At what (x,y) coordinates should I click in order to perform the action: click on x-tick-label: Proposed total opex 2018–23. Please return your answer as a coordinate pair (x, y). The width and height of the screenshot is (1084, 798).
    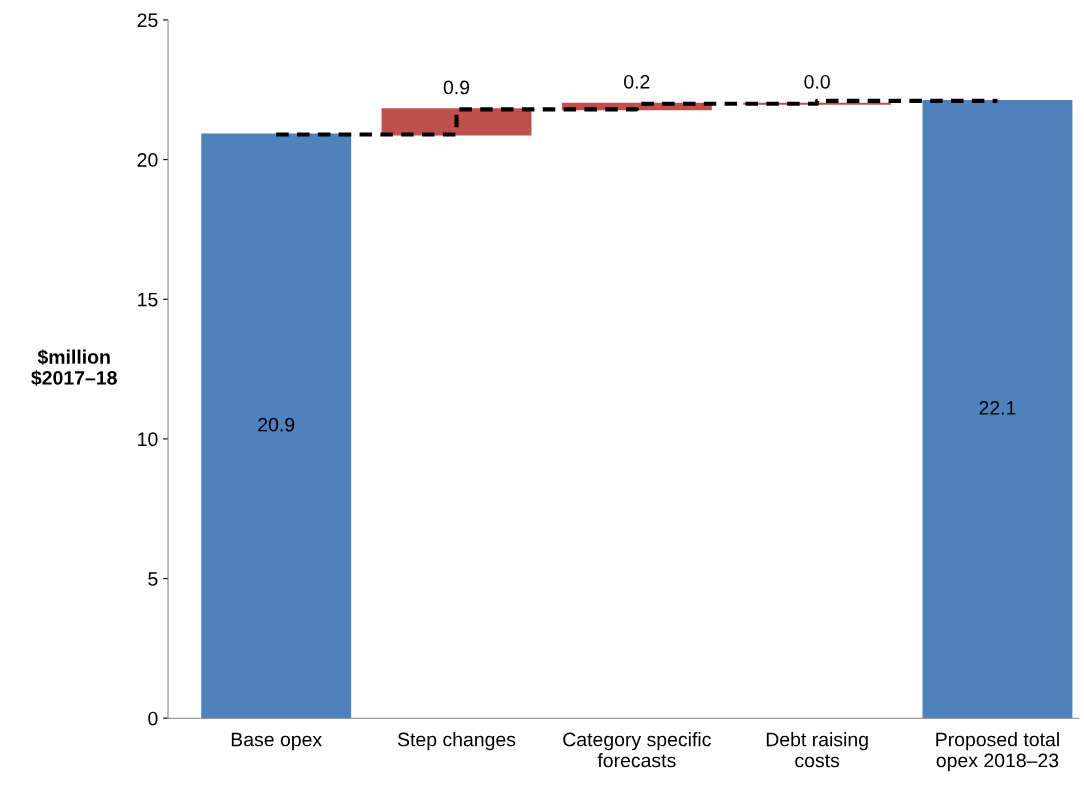
    Looking at the image, I should click on (997, 752).